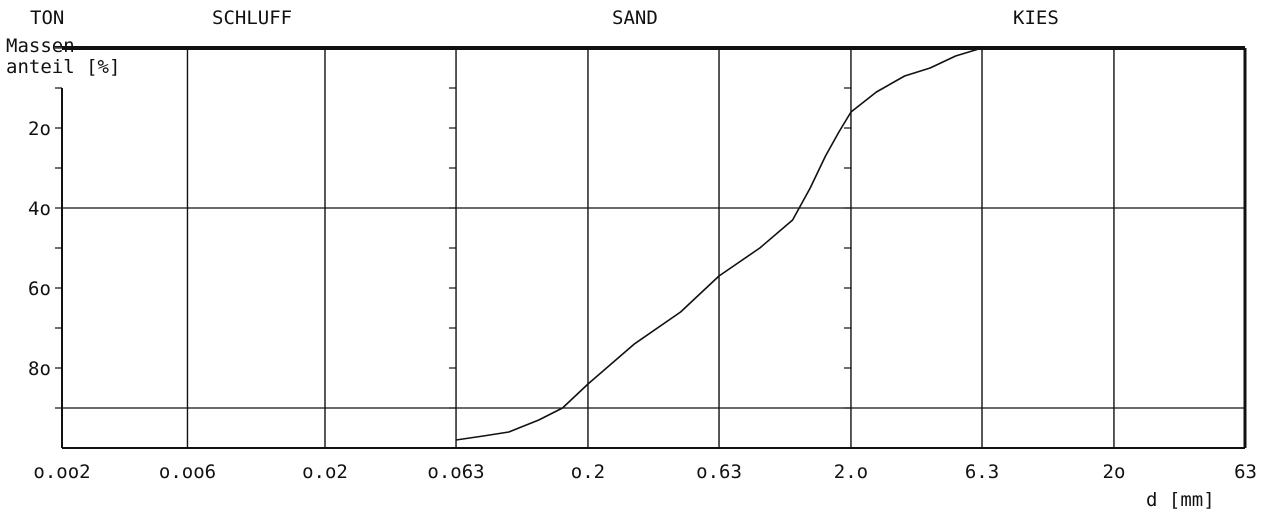 This screenshot has height=519, width=1263. What do you see at coordinates (635, 18) in the screenshot?
I see `class-label-sand: SAND` at bounding box center [635, 18].